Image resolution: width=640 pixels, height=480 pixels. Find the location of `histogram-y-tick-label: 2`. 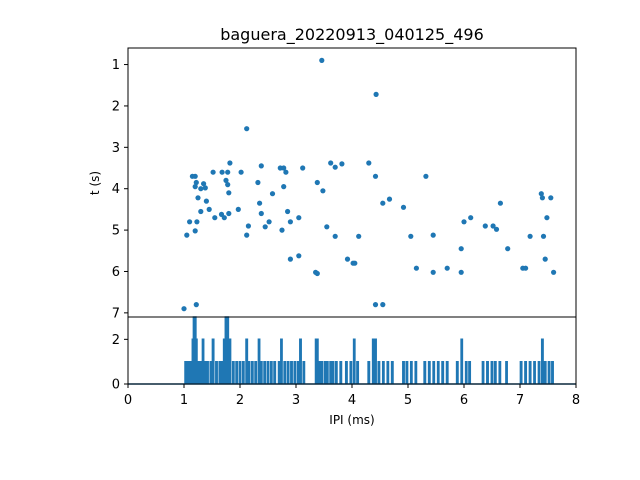

histogram-y-tick-label: 2 is located at coordinates (116, 340).